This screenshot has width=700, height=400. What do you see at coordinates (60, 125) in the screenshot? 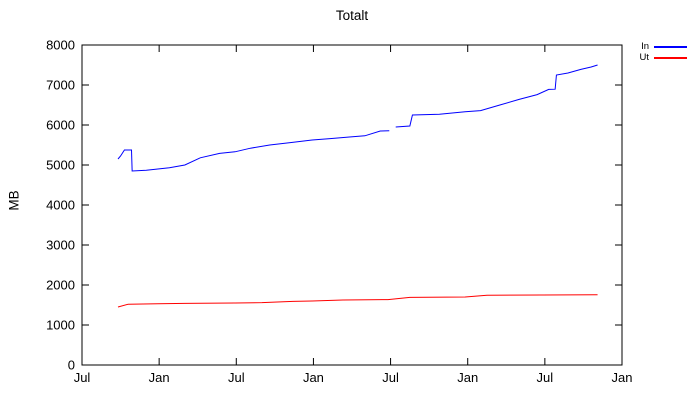
I see `y-tick-label: 6000` at bounding box center [60, 125].